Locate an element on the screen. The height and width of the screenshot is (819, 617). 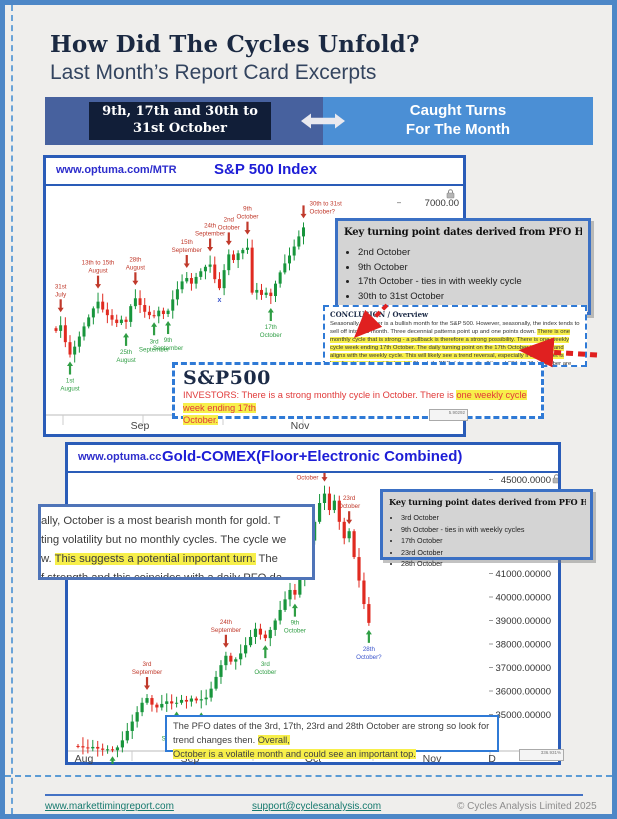
svg-text: x is located at coordinates (219, 300).